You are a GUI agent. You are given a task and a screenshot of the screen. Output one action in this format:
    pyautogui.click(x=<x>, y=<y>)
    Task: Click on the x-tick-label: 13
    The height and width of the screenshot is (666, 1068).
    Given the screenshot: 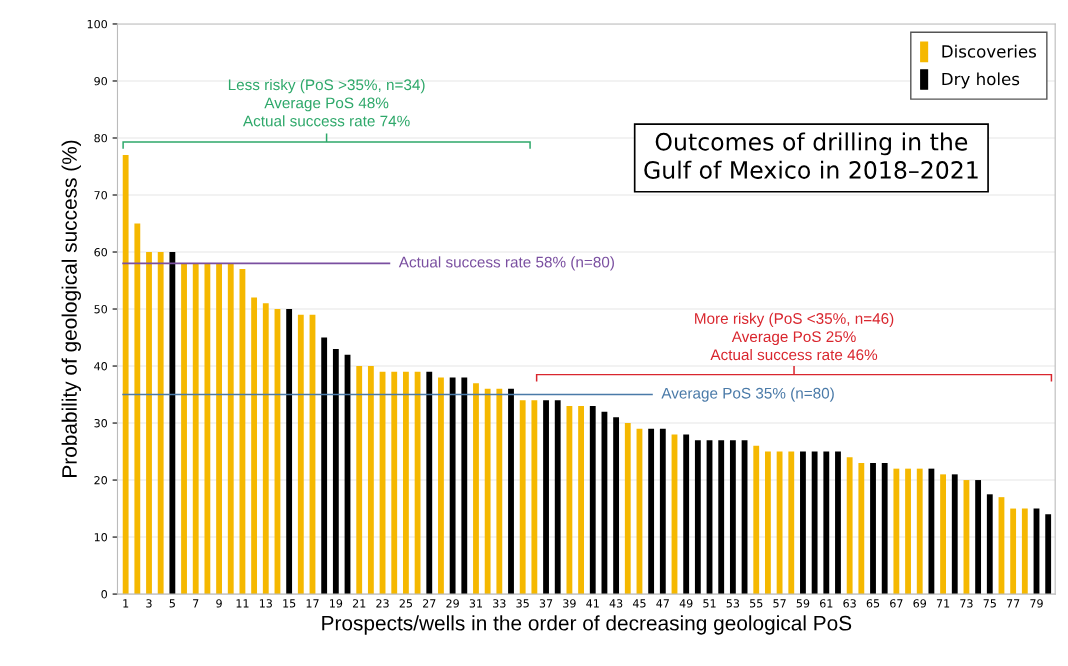 What is the action you would take?
    pyautogui.click(x=265, y=603)
    